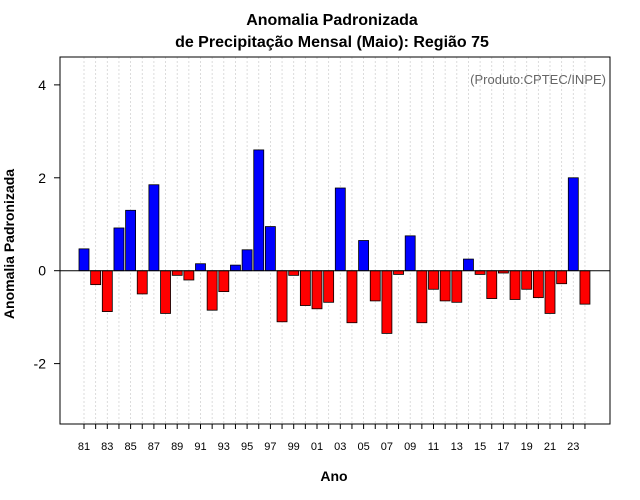  Describe the element at coordinates (445, 286) in the screenshot. I see `bar-2012` at that location.